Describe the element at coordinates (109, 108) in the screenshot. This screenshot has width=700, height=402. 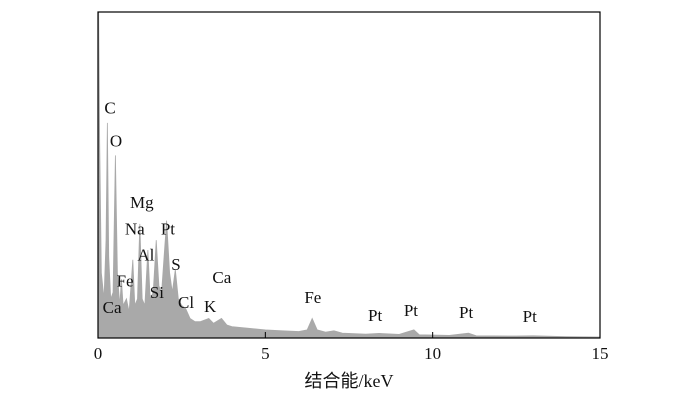
I see `peak-label: C` at that location.